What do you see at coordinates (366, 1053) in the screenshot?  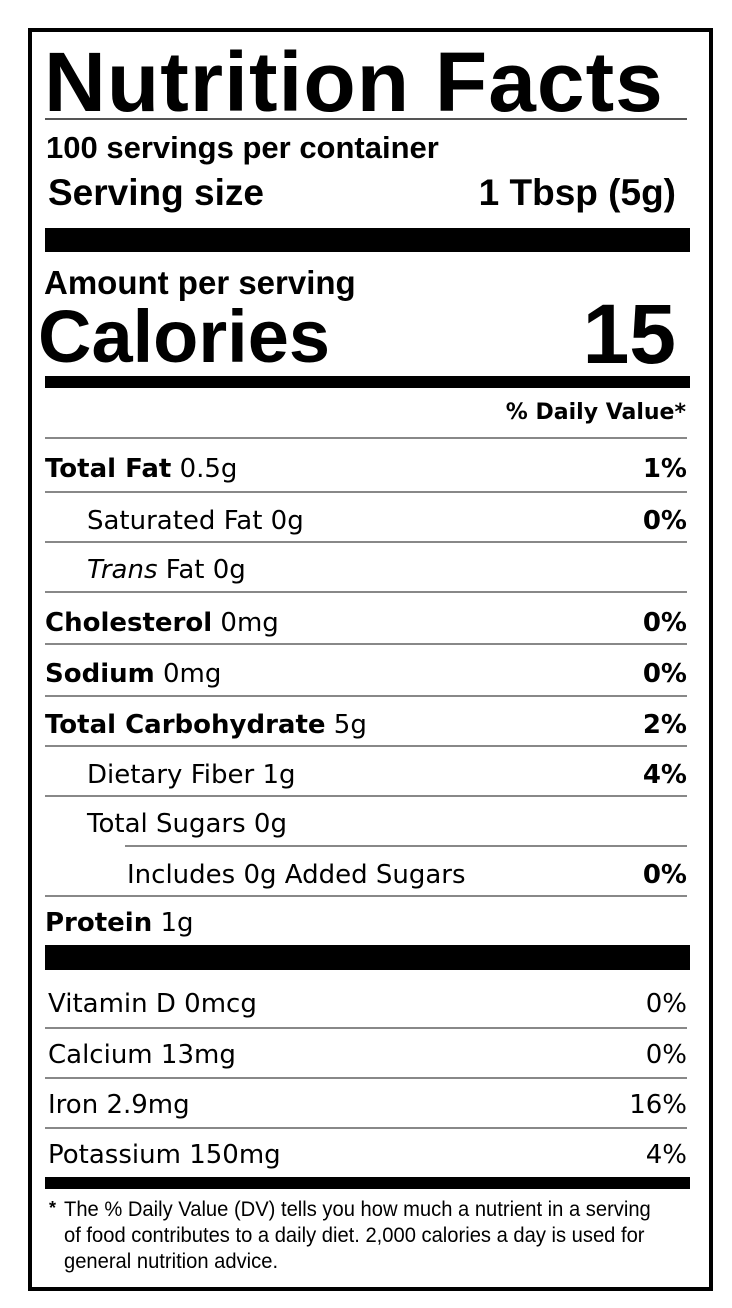 I see `vitamin-row-calcium: Calcium 13mg 0%` at bounding box center [366, 1053].